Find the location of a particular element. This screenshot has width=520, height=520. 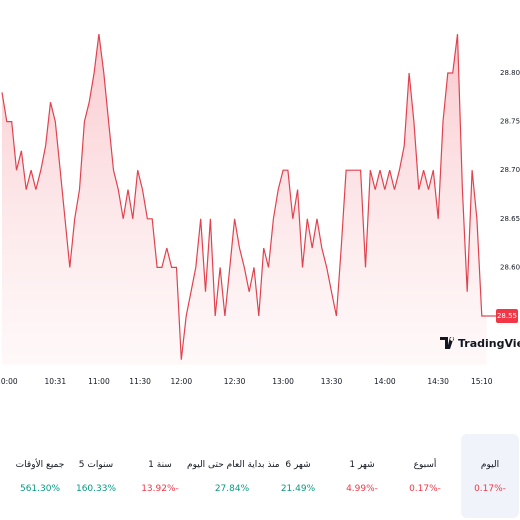

last-price-box is located at coordinates (507, 316).